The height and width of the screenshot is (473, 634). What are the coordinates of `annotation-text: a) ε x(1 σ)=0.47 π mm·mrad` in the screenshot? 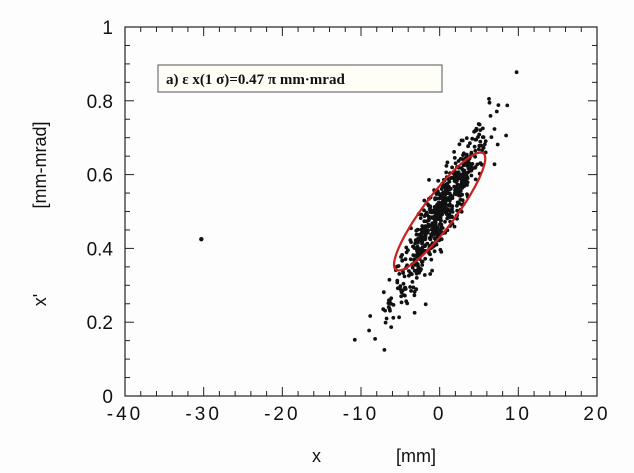 It's located at (255, 80).